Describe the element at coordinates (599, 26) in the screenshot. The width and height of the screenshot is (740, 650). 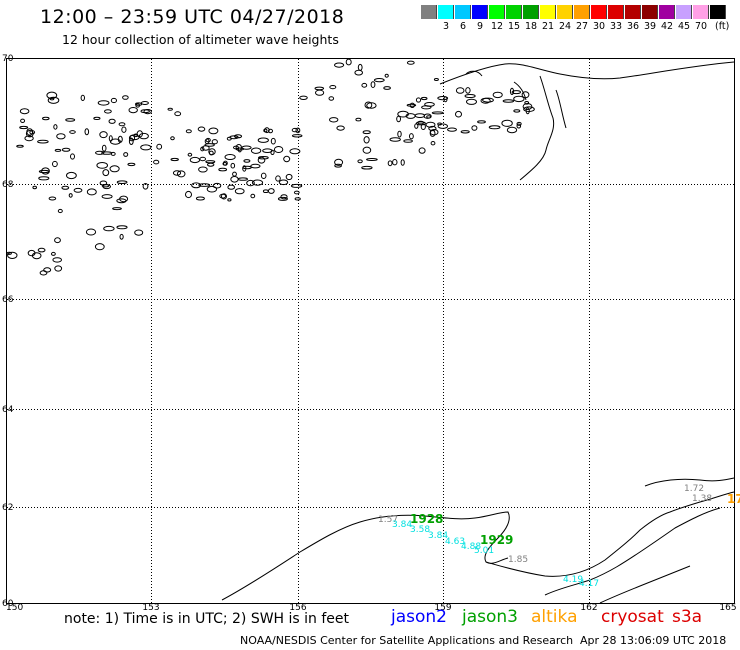
I see `scale-label: 30` at that location.